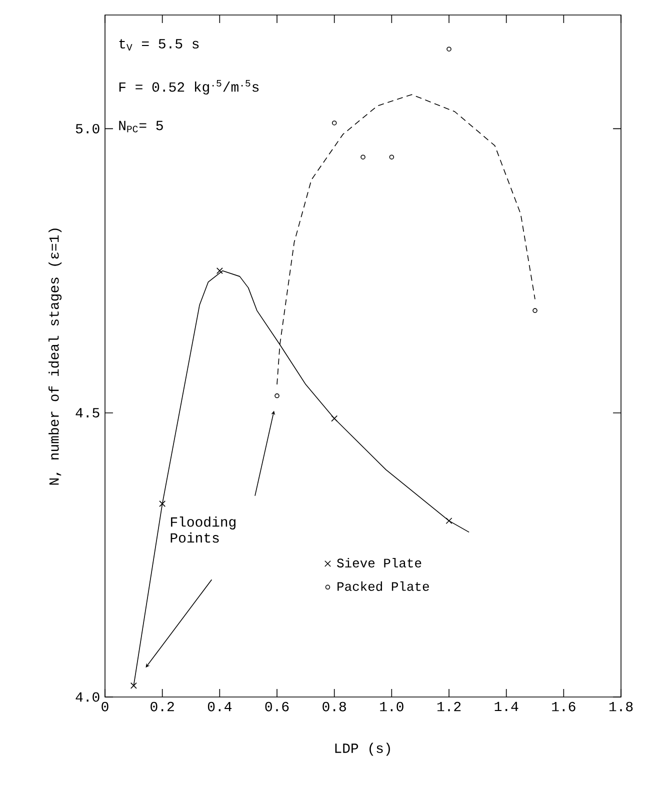 The height and width of the screenshot is (791, 647). What do you see at coordinates (159, 45) in the screenshot?
I see `annotation: t$_{V}$ = 5.5 s` at bounding box center [159, 45].